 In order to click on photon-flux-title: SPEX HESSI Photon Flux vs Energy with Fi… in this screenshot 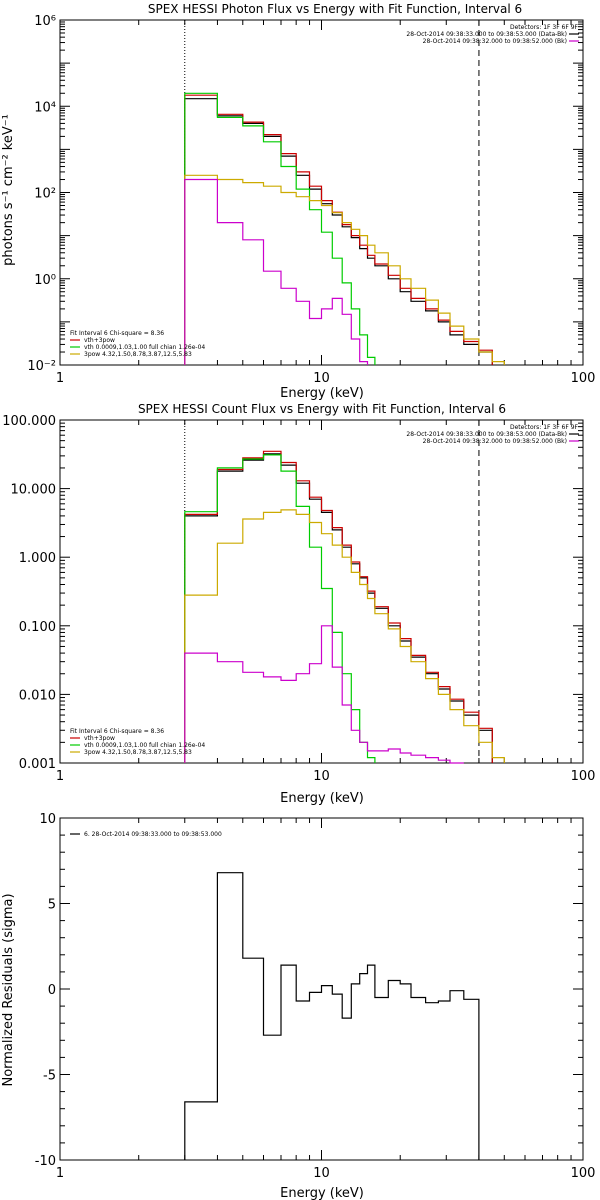, I will do `click(335, 9)`.